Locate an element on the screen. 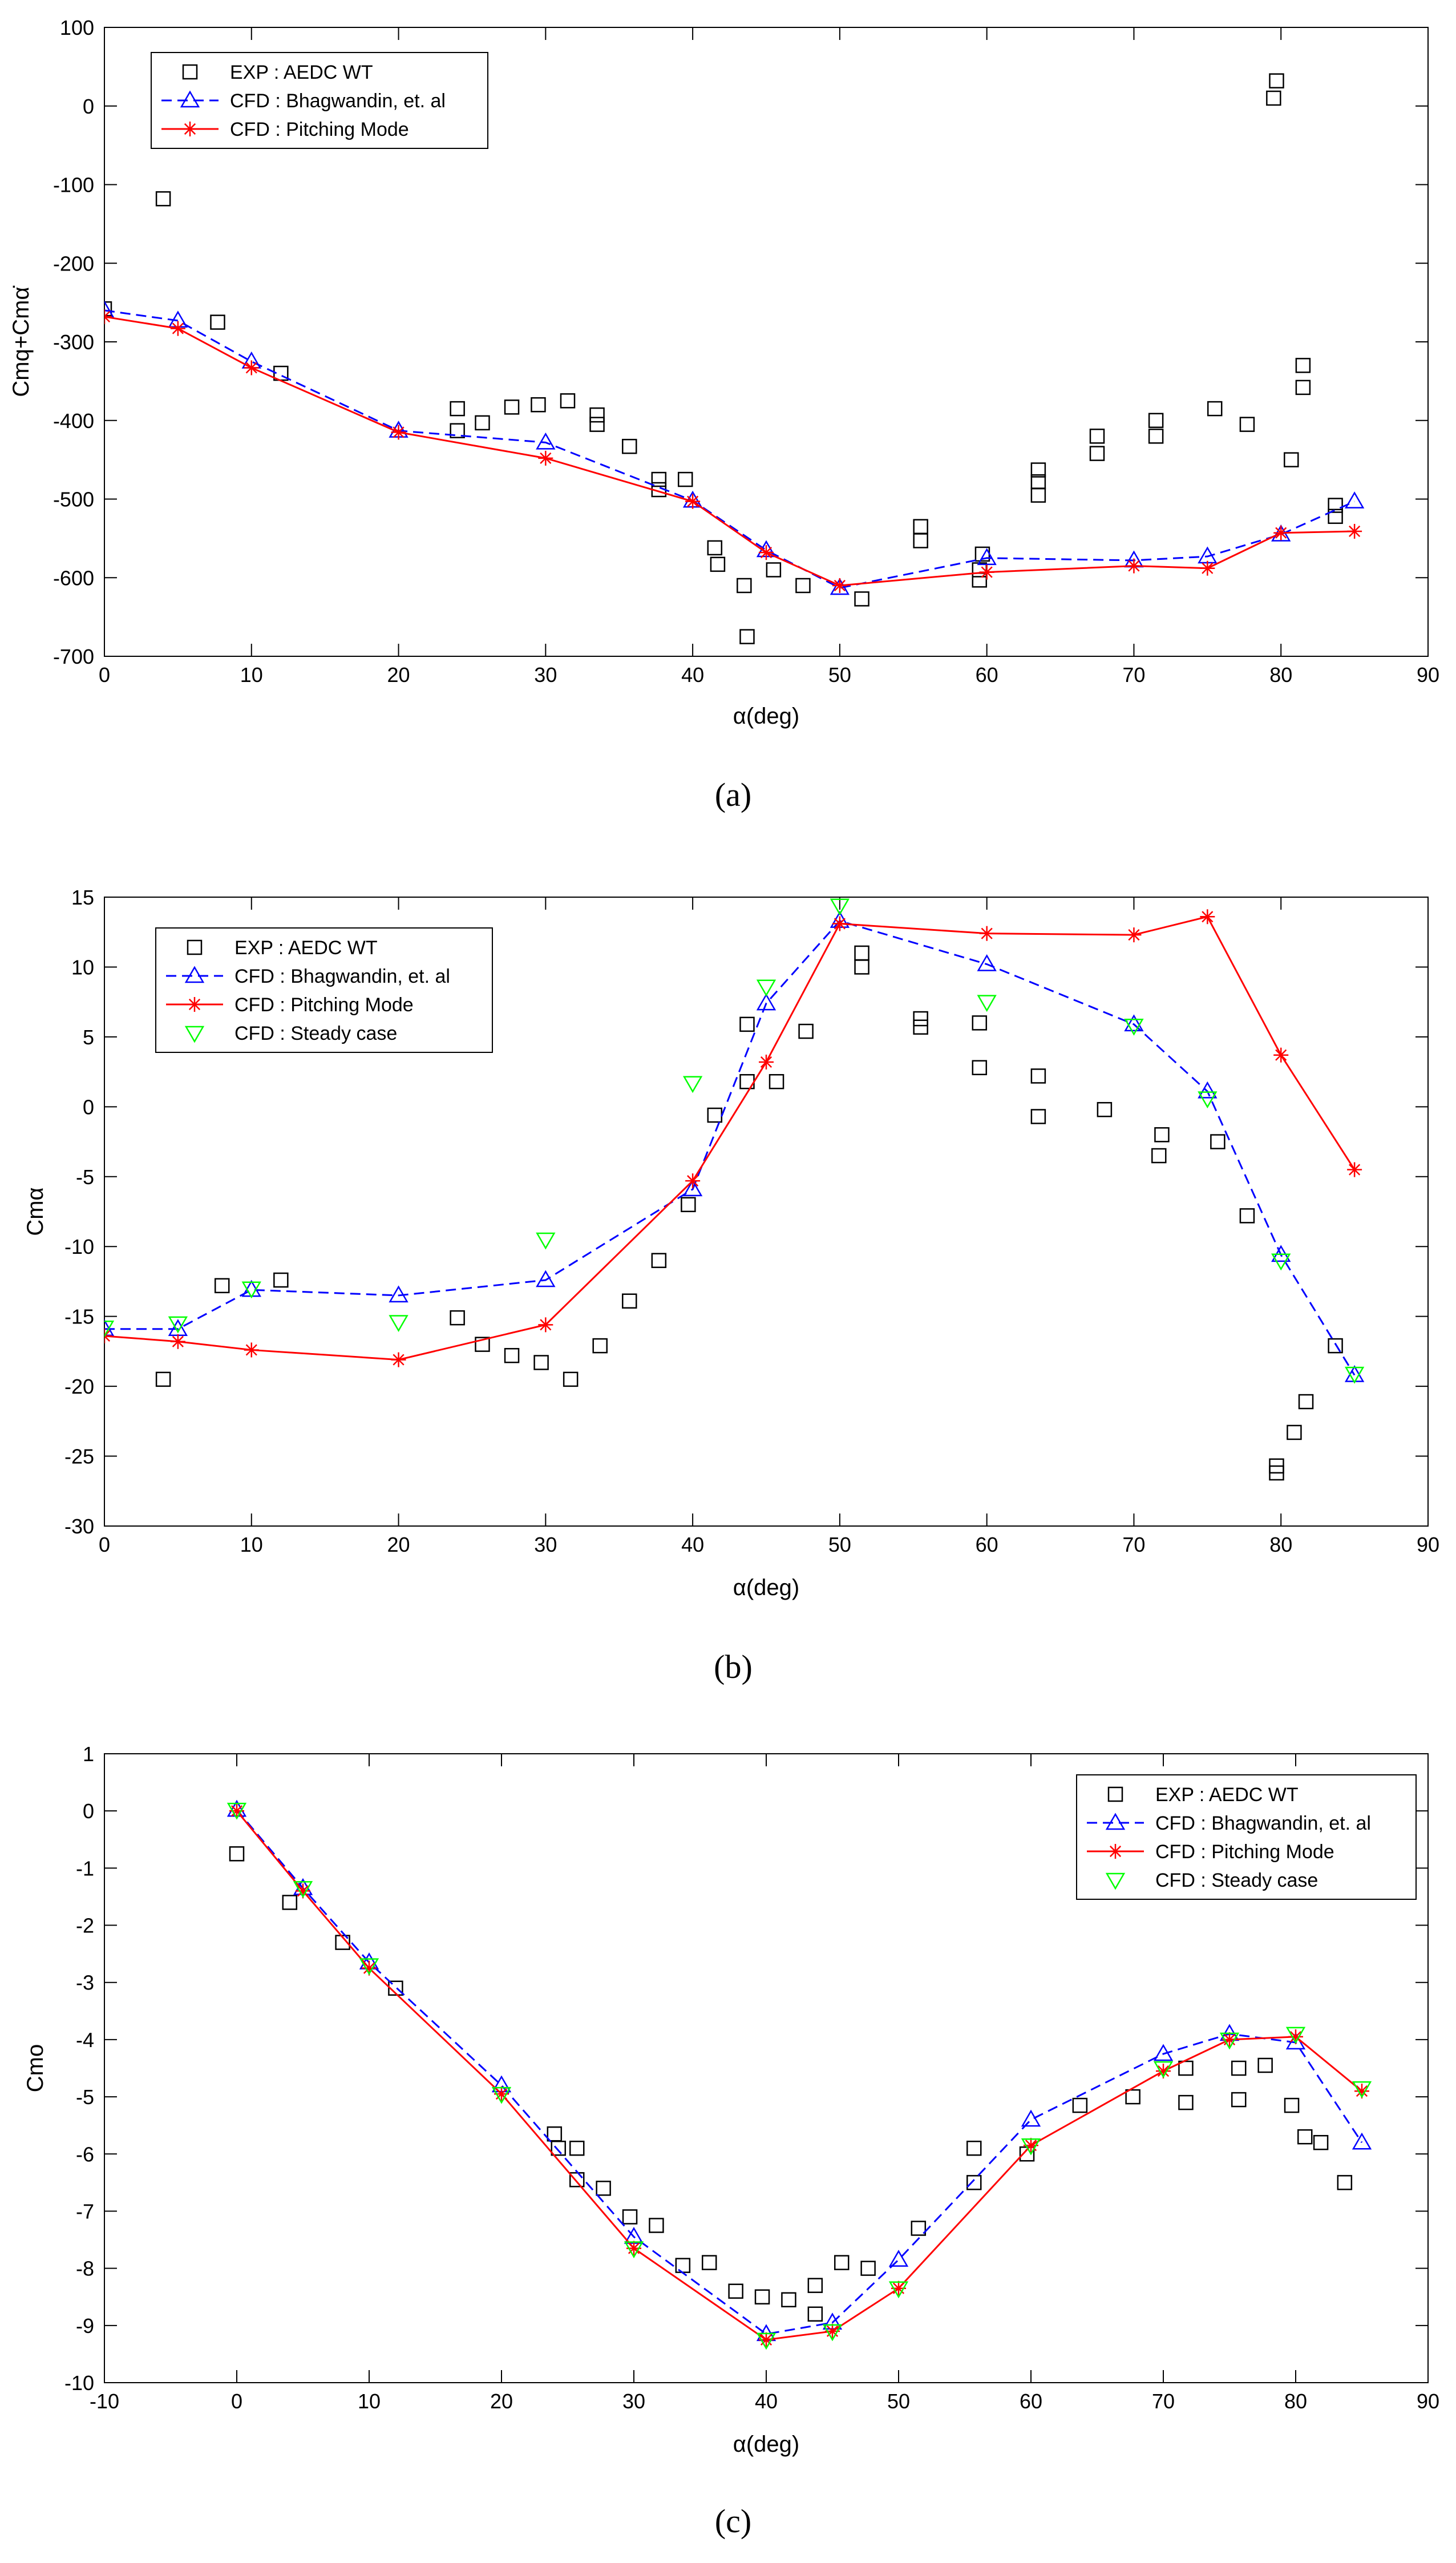 This screenshot has width=1456, height=2563. x-tick-label: 30 is located at coordinates (545, 1544).